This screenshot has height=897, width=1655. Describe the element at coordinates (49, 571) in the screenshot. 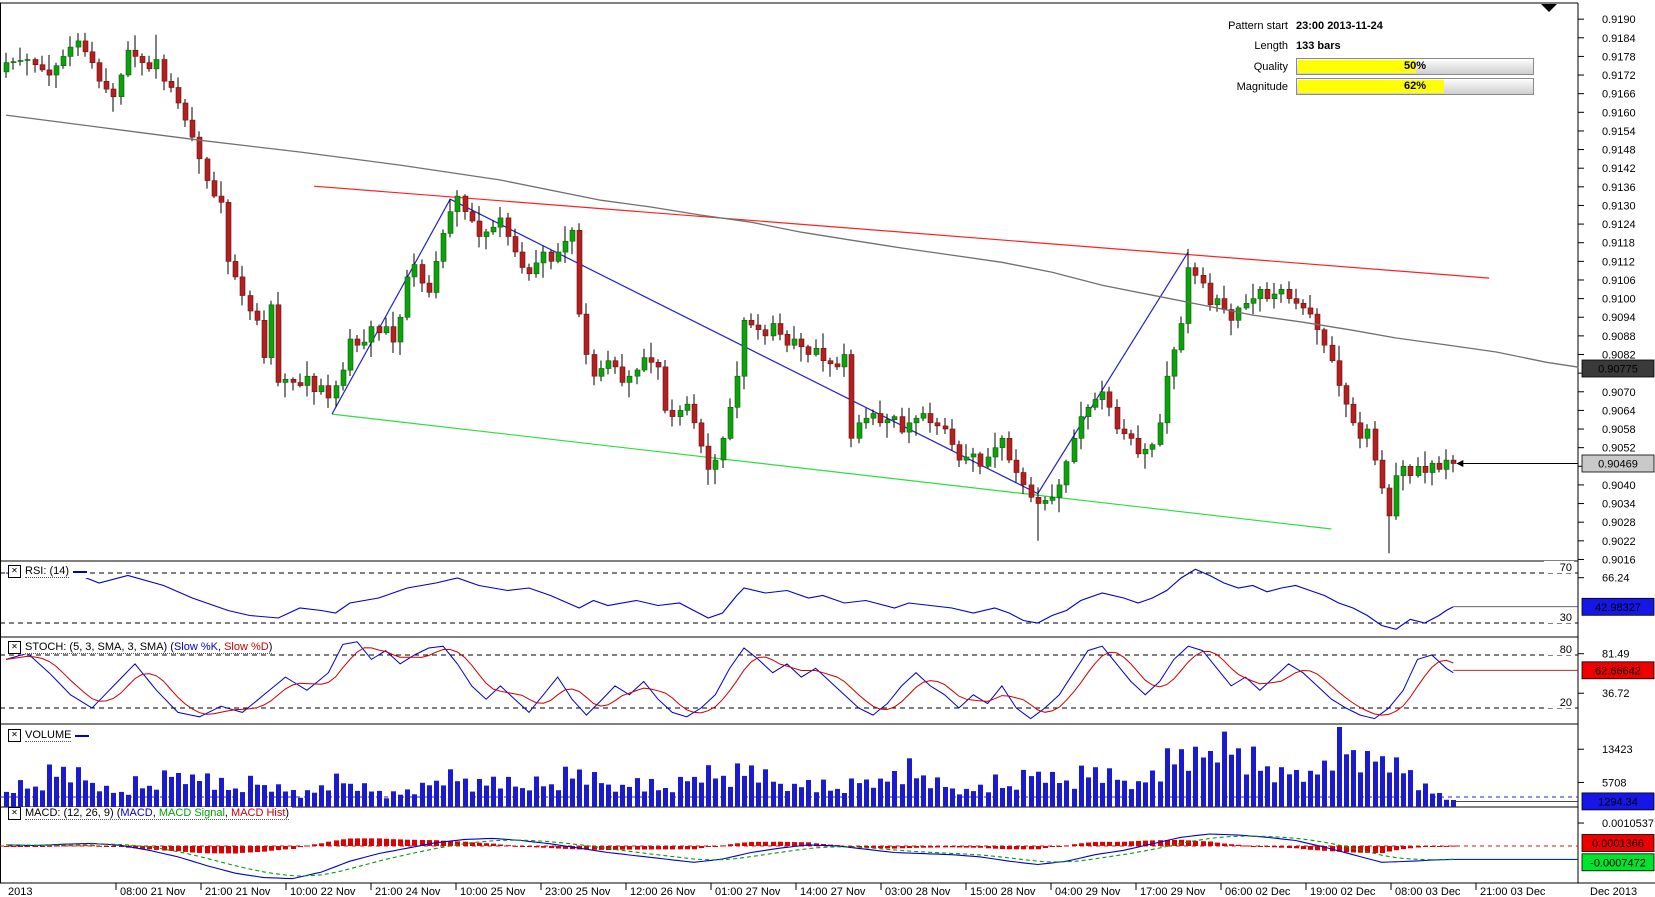

I see `rsi-panel-title: ✕ RSI: (14)` at that location.